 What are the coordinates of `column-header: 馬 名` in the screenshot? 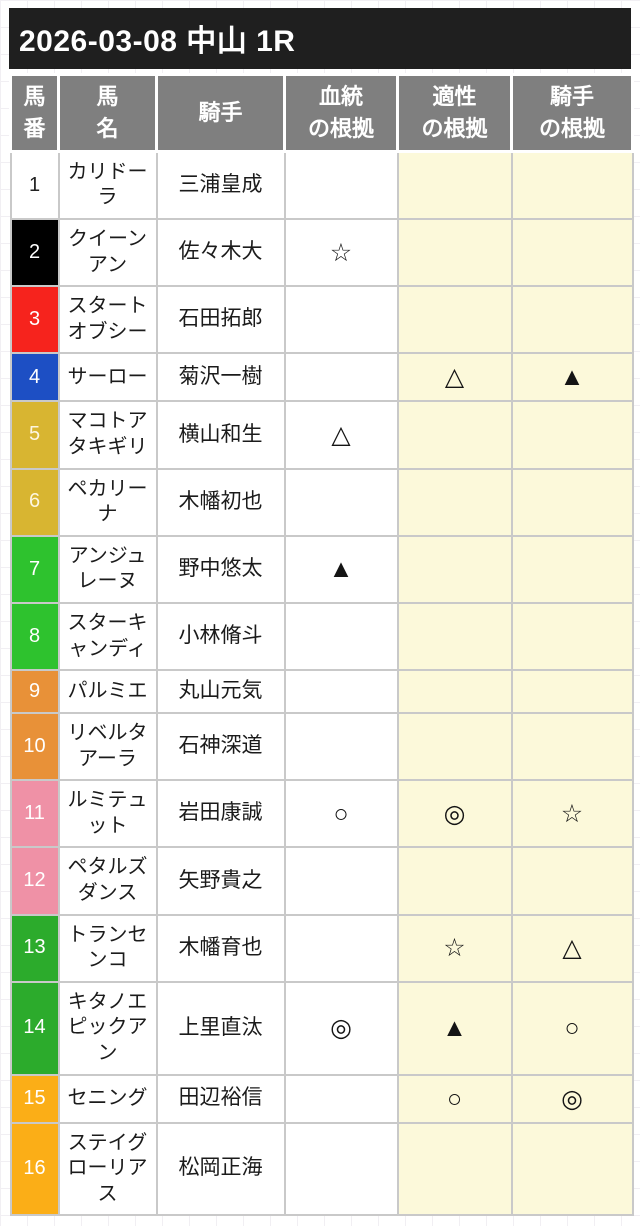 It's located at (107, 113).